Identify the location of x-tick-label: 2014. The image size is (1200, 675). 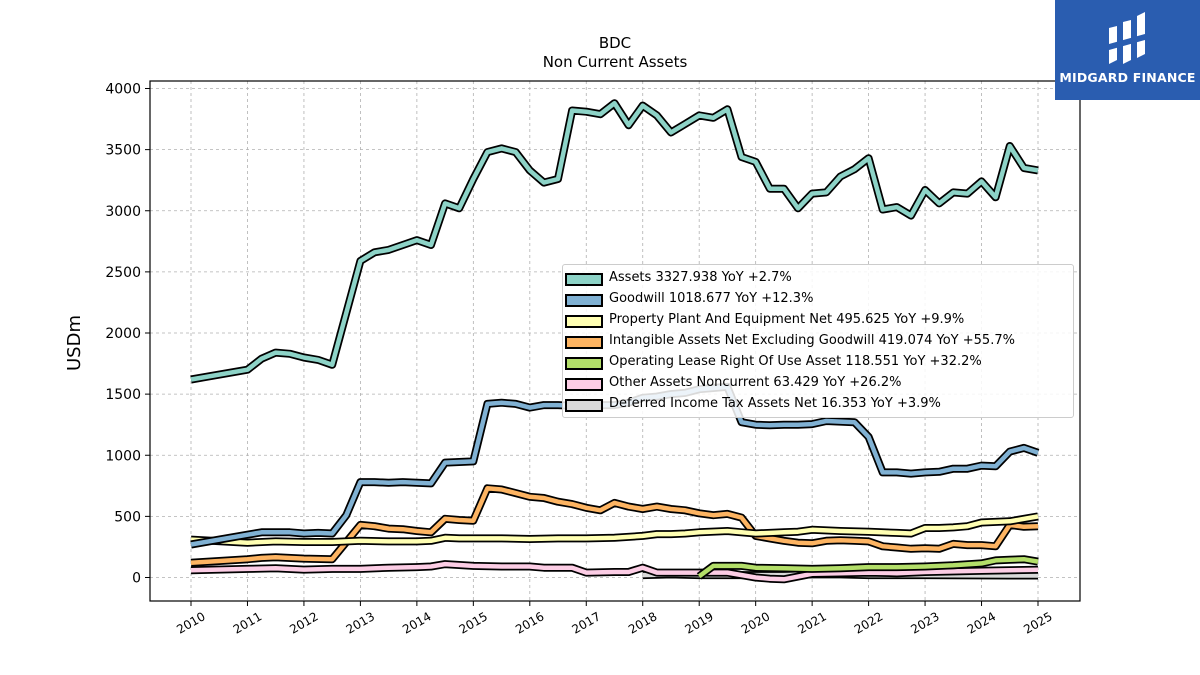
(416, 622).